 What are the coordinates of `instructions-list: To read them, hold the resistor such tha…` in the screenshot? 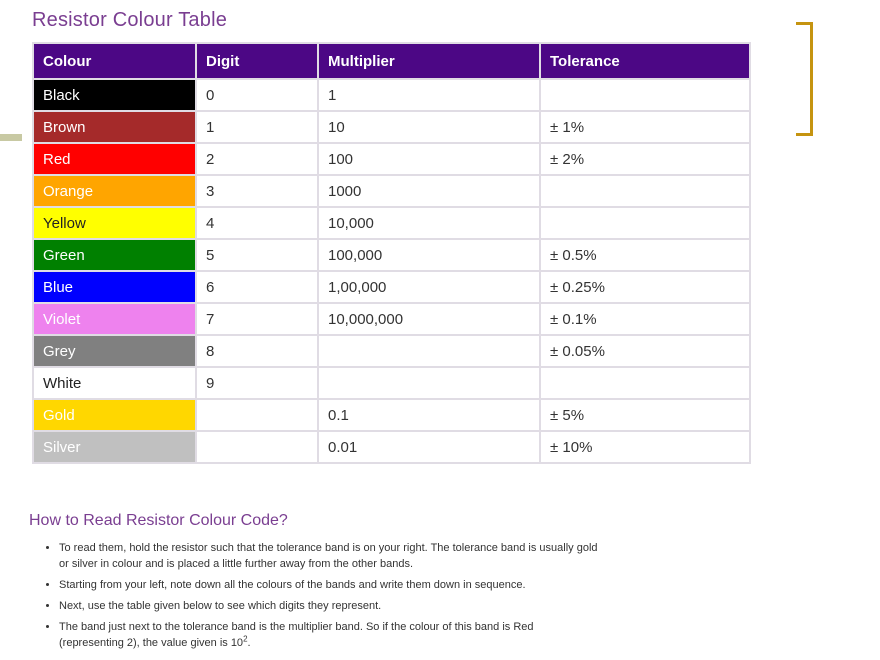 It's located at (320, 598).